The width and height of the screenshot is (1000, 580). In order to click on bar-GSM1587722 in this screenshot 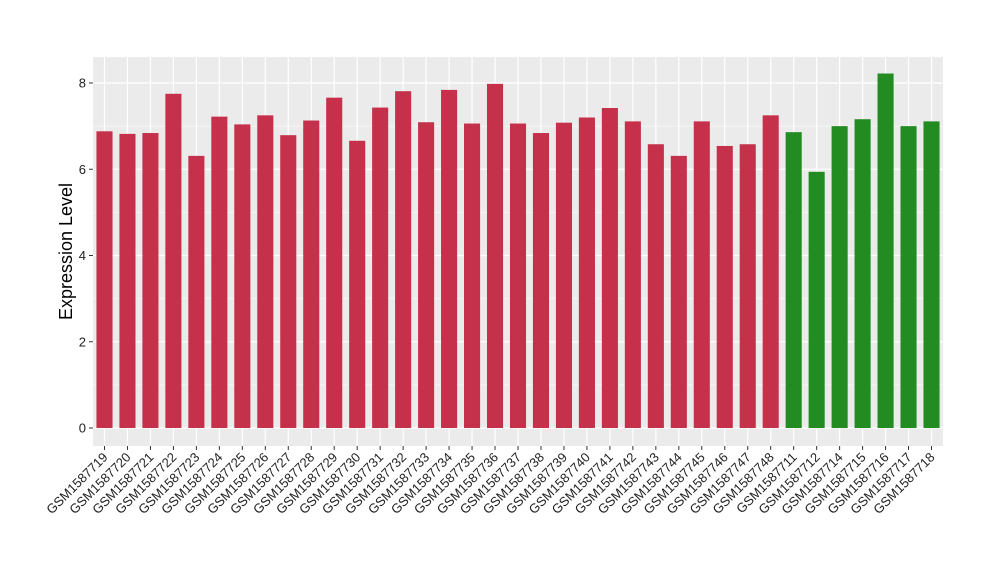, I will do `click(173, 260)`.